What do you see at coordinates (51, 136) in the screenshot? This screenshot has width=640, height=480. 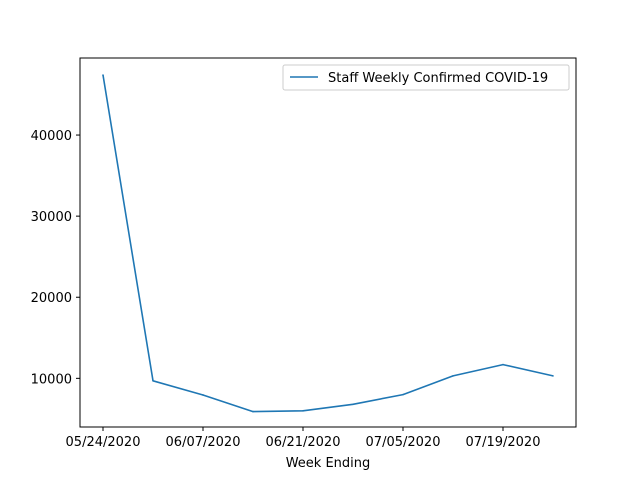 I see `y-tick-label: 40000` at bounding box center [51, 136].